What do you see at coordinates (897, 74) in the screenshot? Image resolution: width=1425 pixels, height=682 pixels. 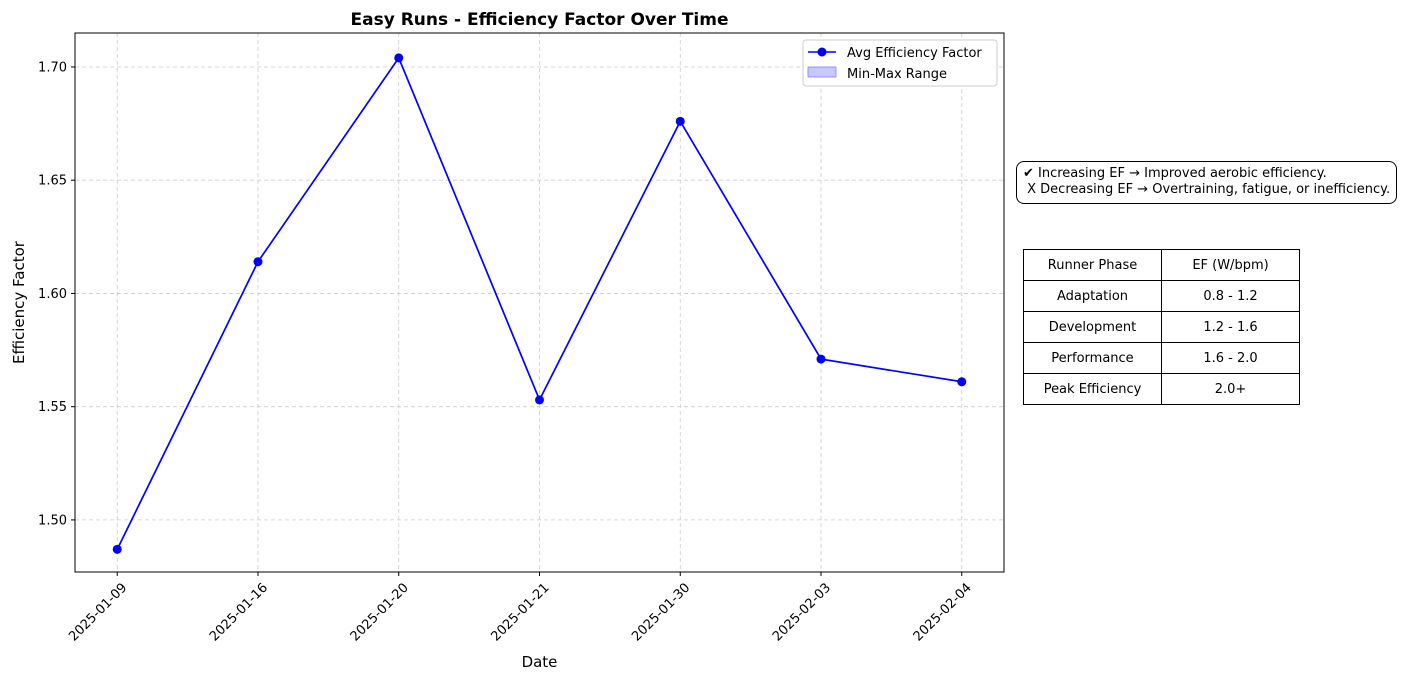 I see `legend-label-range: Min-Max Range` at bounding box center [897, 74].